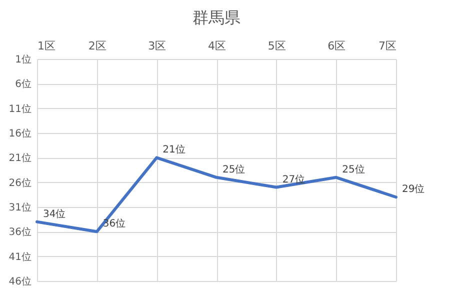  Describe the element at coordinates (47, 46) in the screenshot. I see `x-tick-label: 1区` at that location.